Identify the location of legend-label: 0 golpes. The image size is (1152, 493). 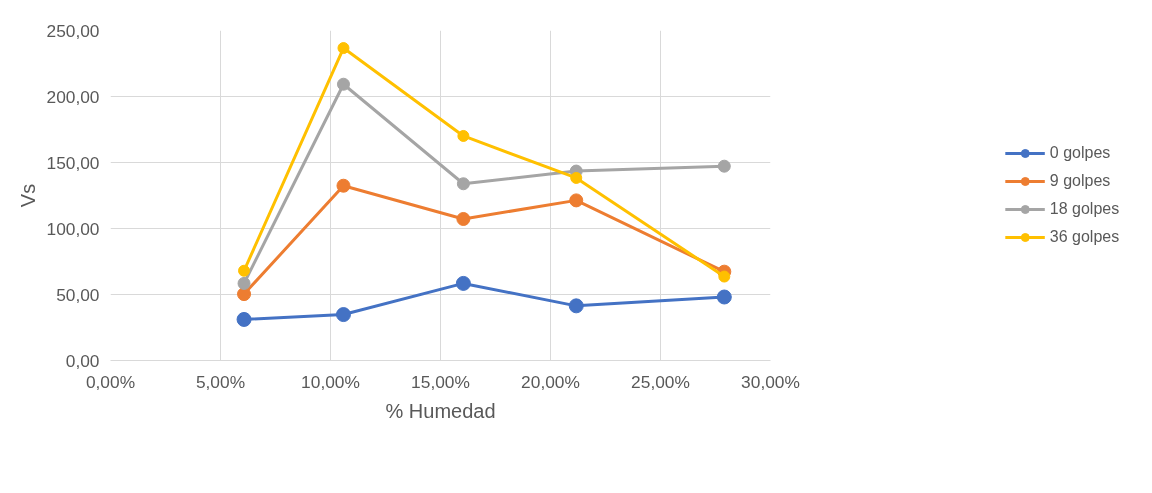
(1080, 153).